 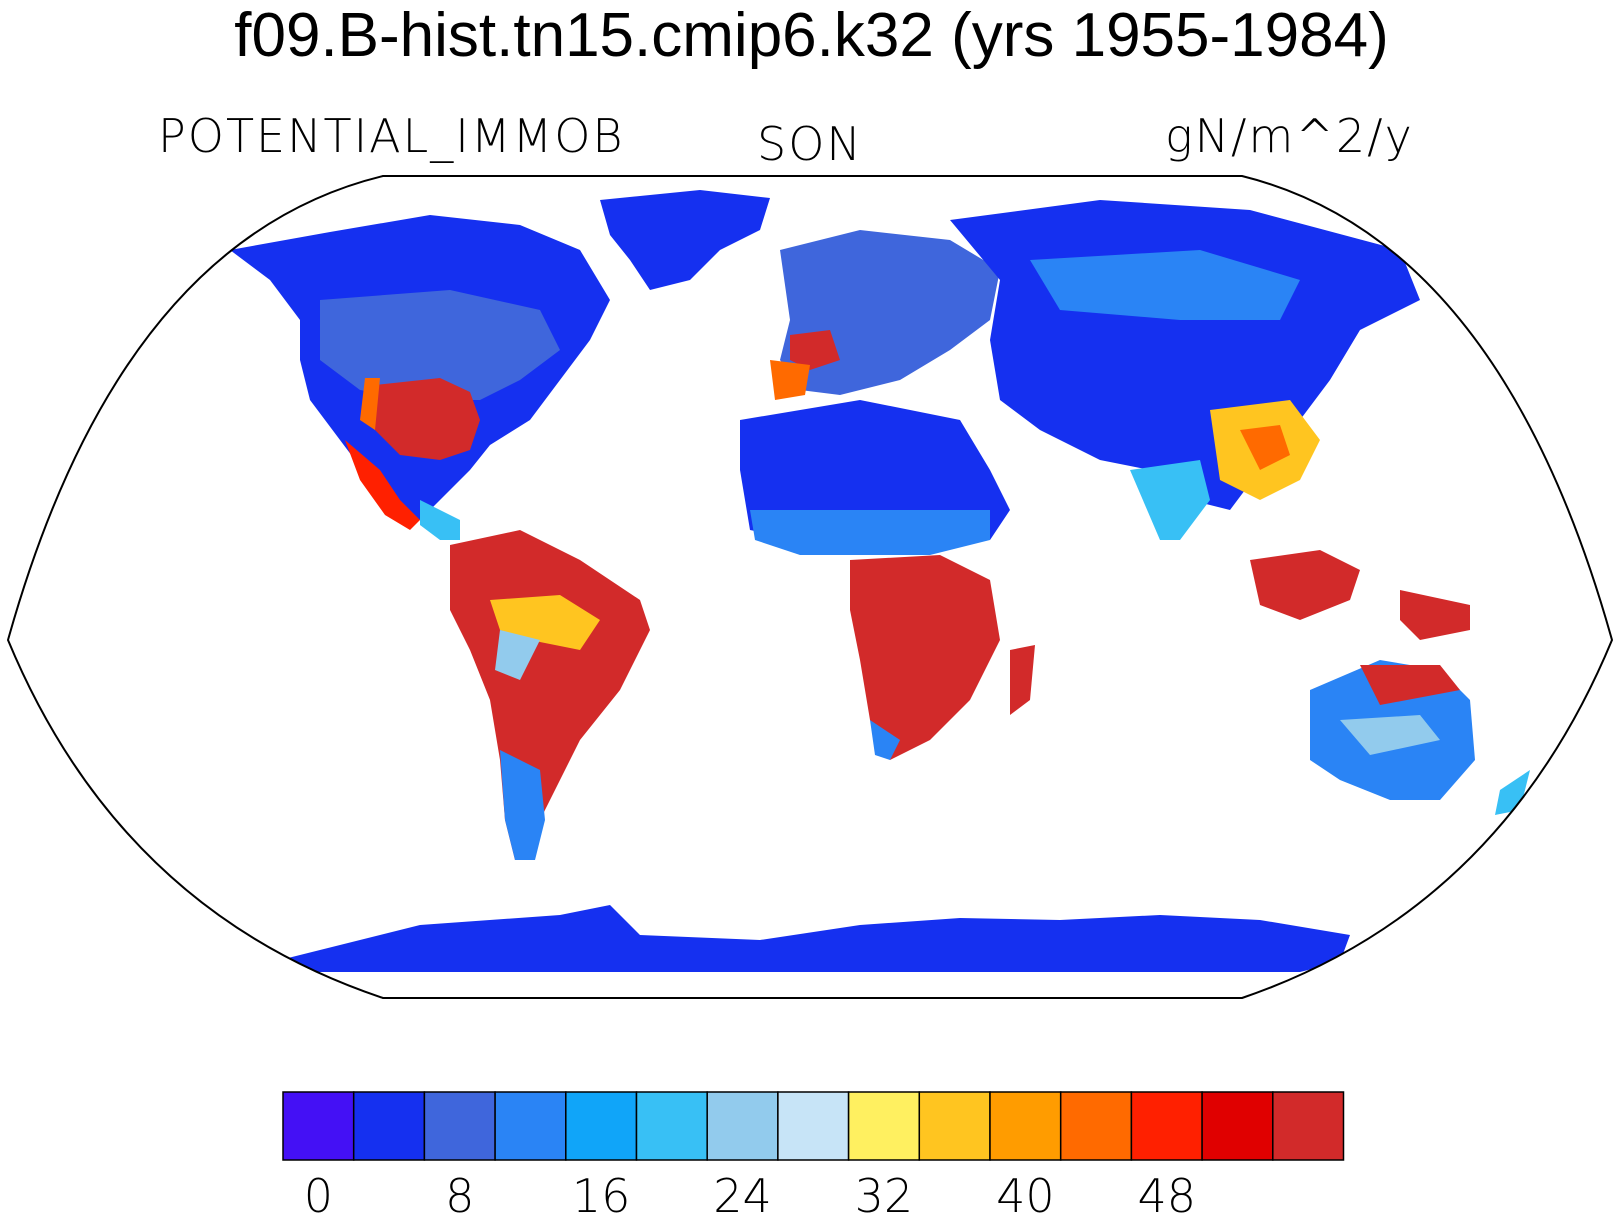 I want to click on variable-label: POTENTIAL_IMMOB, so click(x=391, y=136).